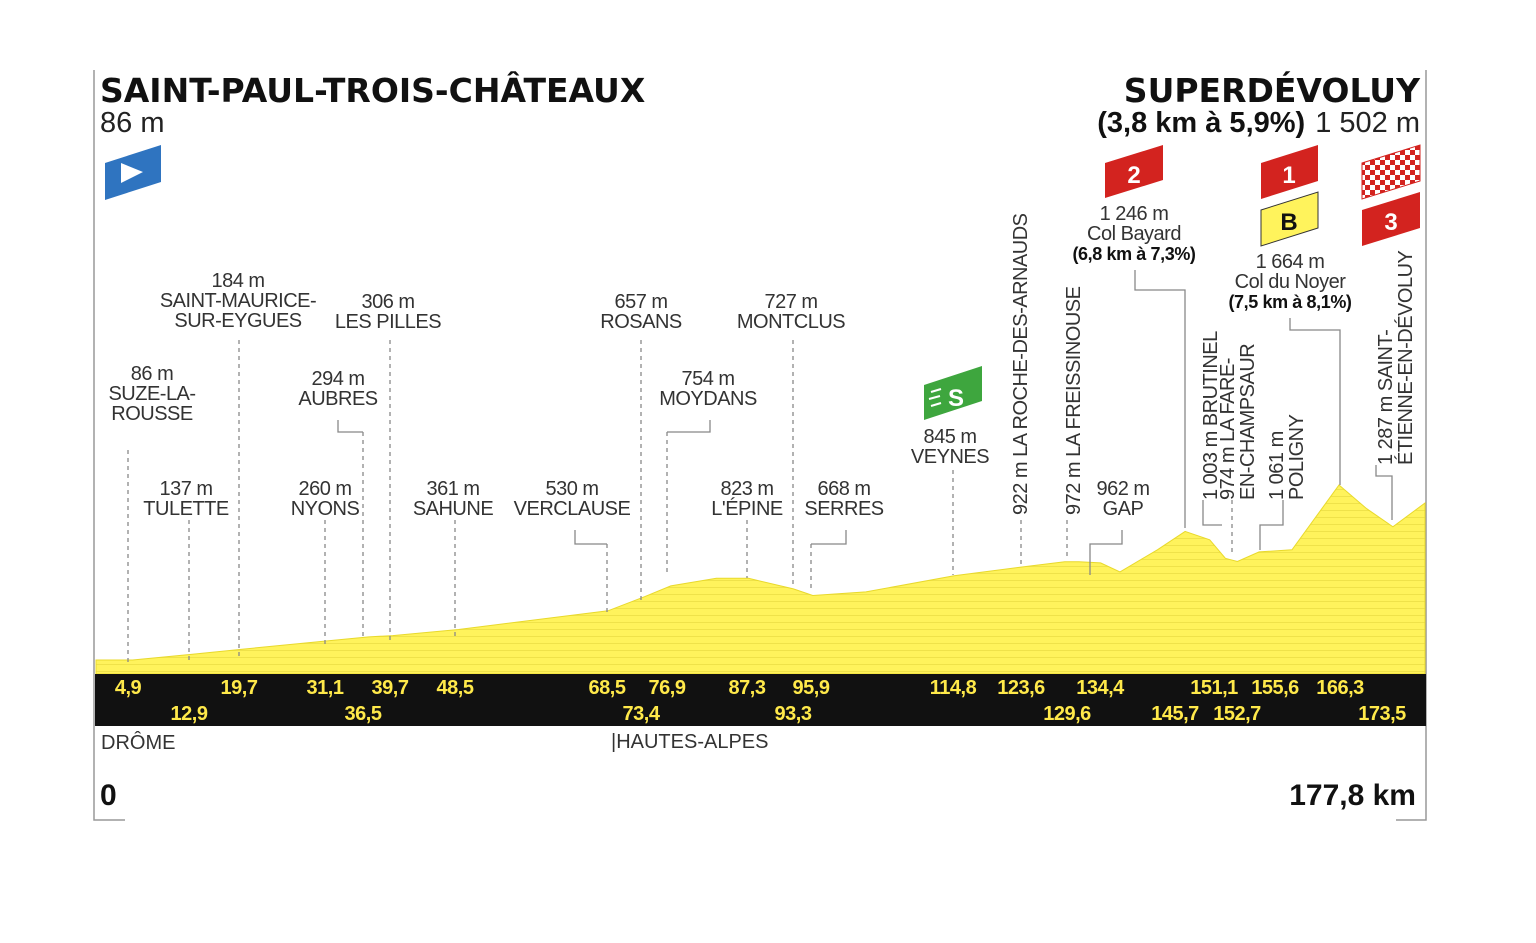 The width and height of the screenshot is (1536, 943). What do you see at coordinates (791, 322) in the screenshot?
I see `passage-name: MONTCLUS` at bounding box center [791, 322].